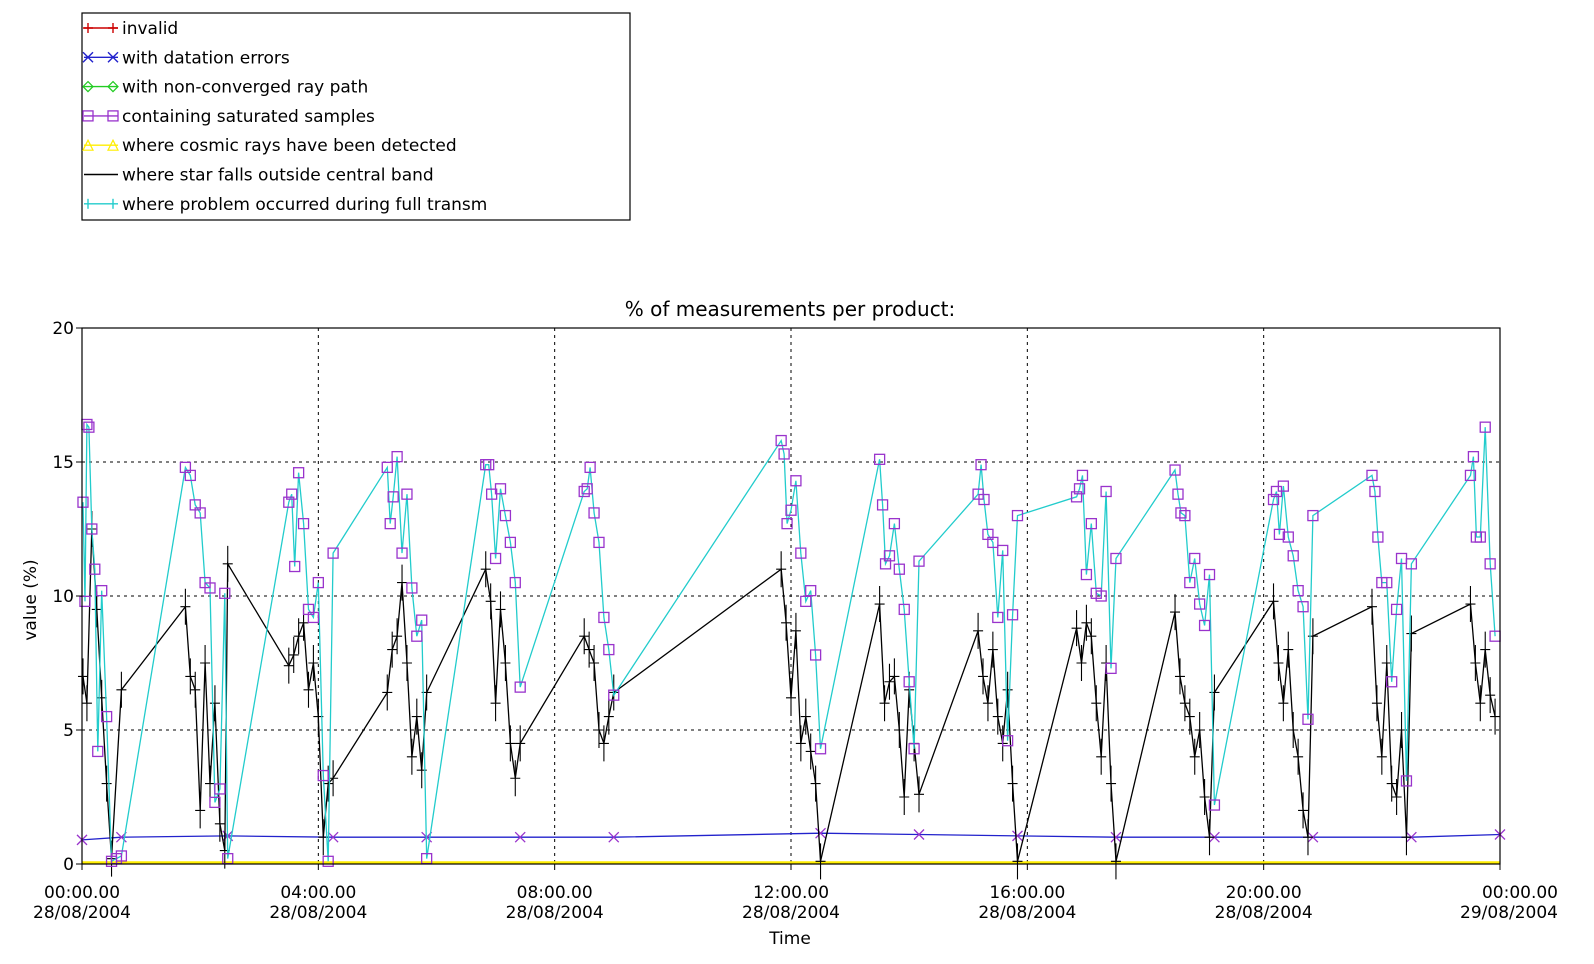 The image size is (1594, 964). What do you see at coordinates (67, 597) in the screenshot?
I see `y-axis: 0 5 10 15 20` at bounding box center [67, 597].